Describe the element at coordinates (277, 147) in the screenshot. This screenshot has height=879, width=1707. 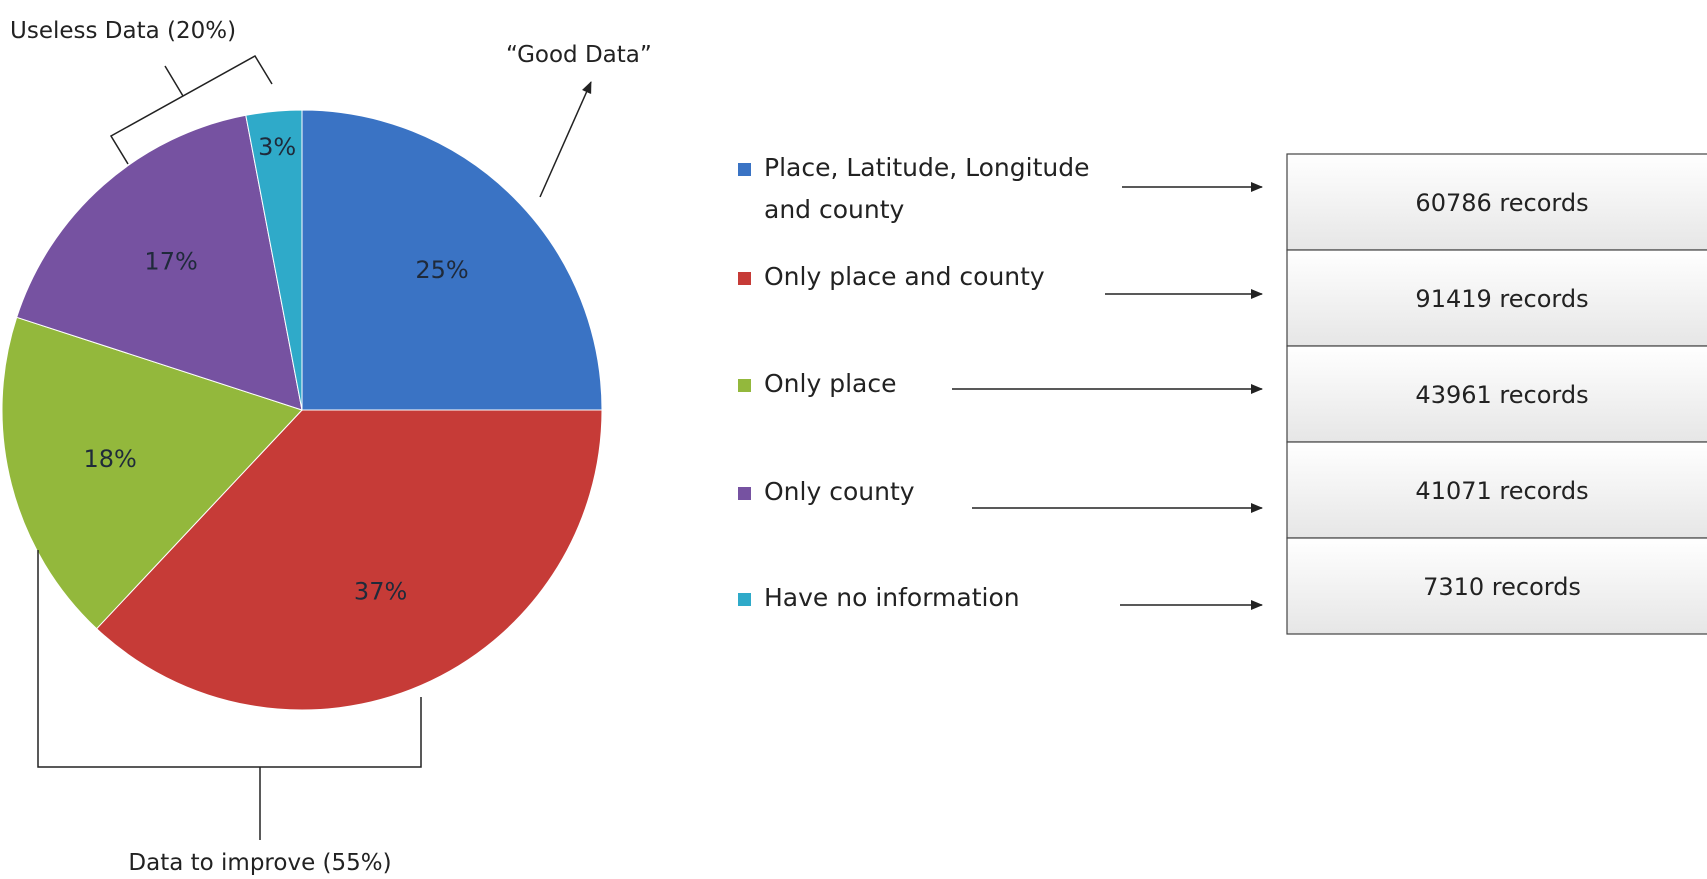
I see `pie-slice-label-have-no-information: 3%` at that location.